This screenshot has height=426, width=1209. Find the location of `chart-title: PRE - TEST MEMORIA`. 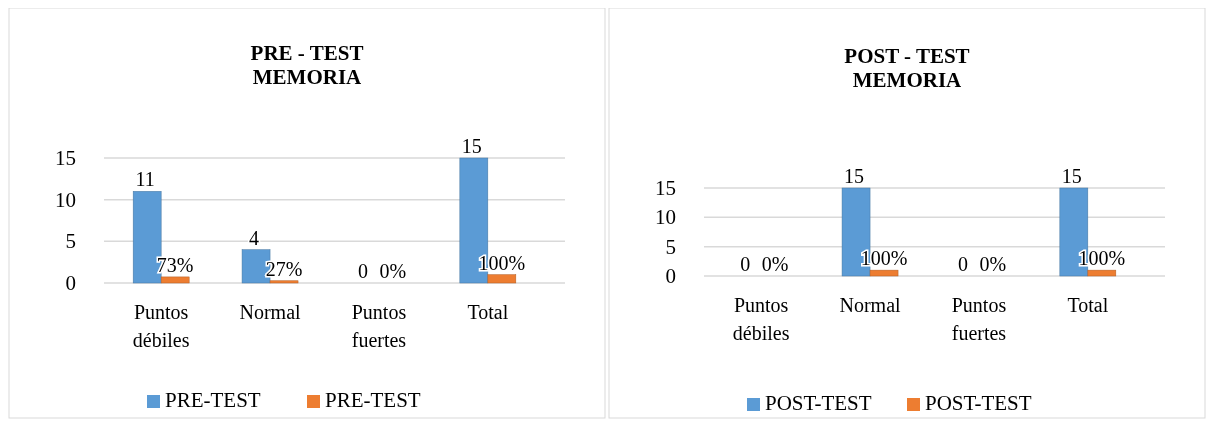

chart-title: PRE - TEST MEMORIA is located at coordinates (307, 65).